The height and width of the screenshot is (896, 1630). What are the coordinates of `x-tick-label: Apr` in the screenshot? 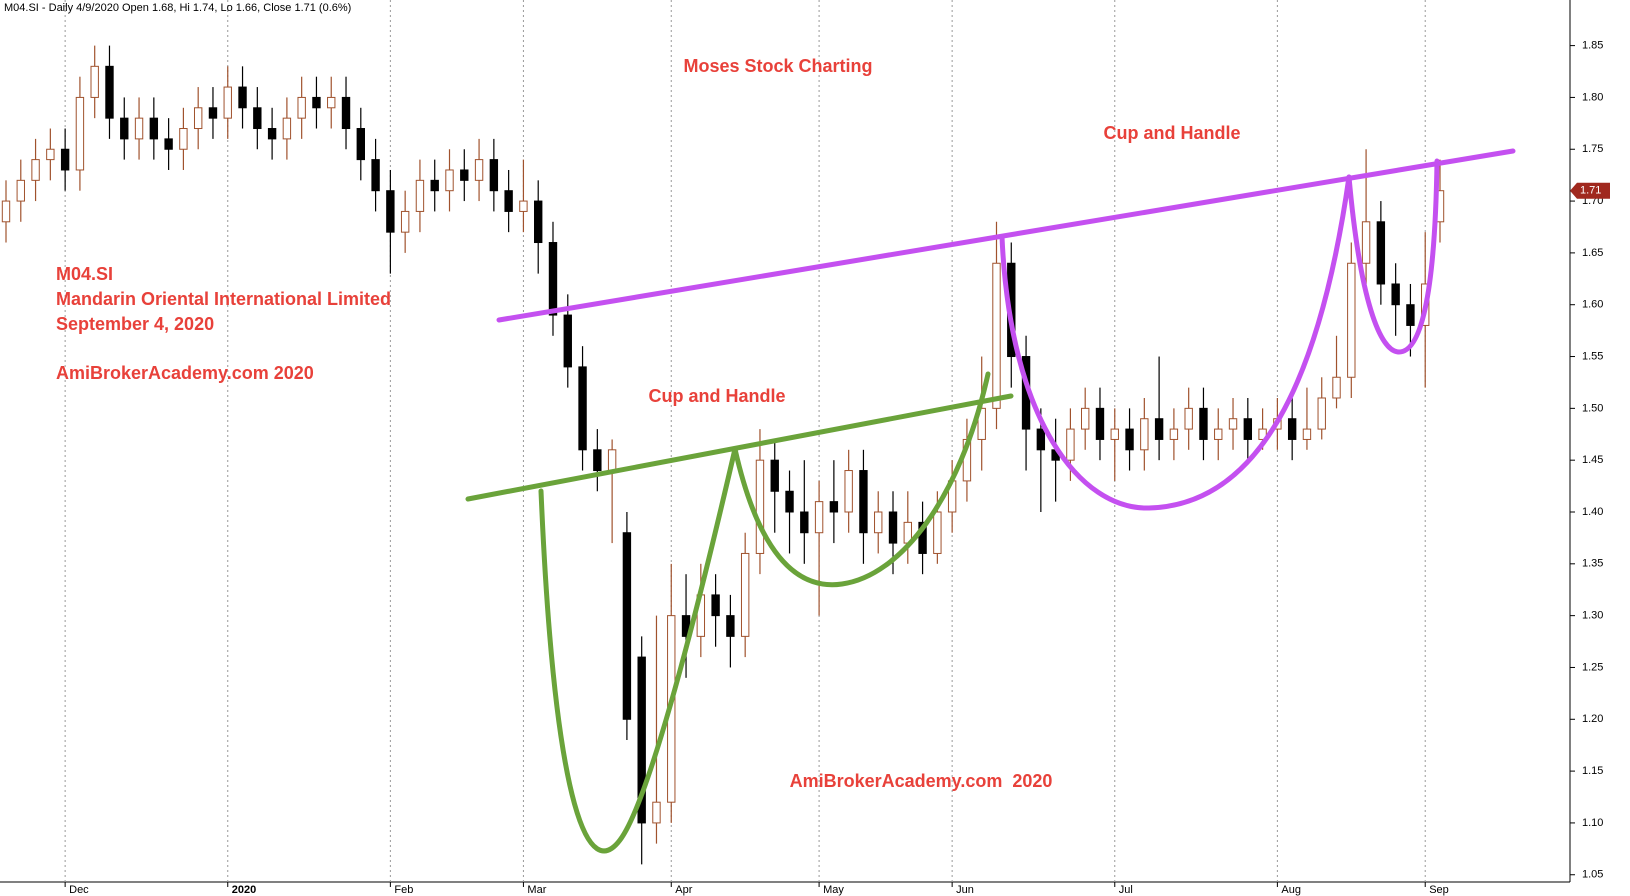 It's located at (683, 890).